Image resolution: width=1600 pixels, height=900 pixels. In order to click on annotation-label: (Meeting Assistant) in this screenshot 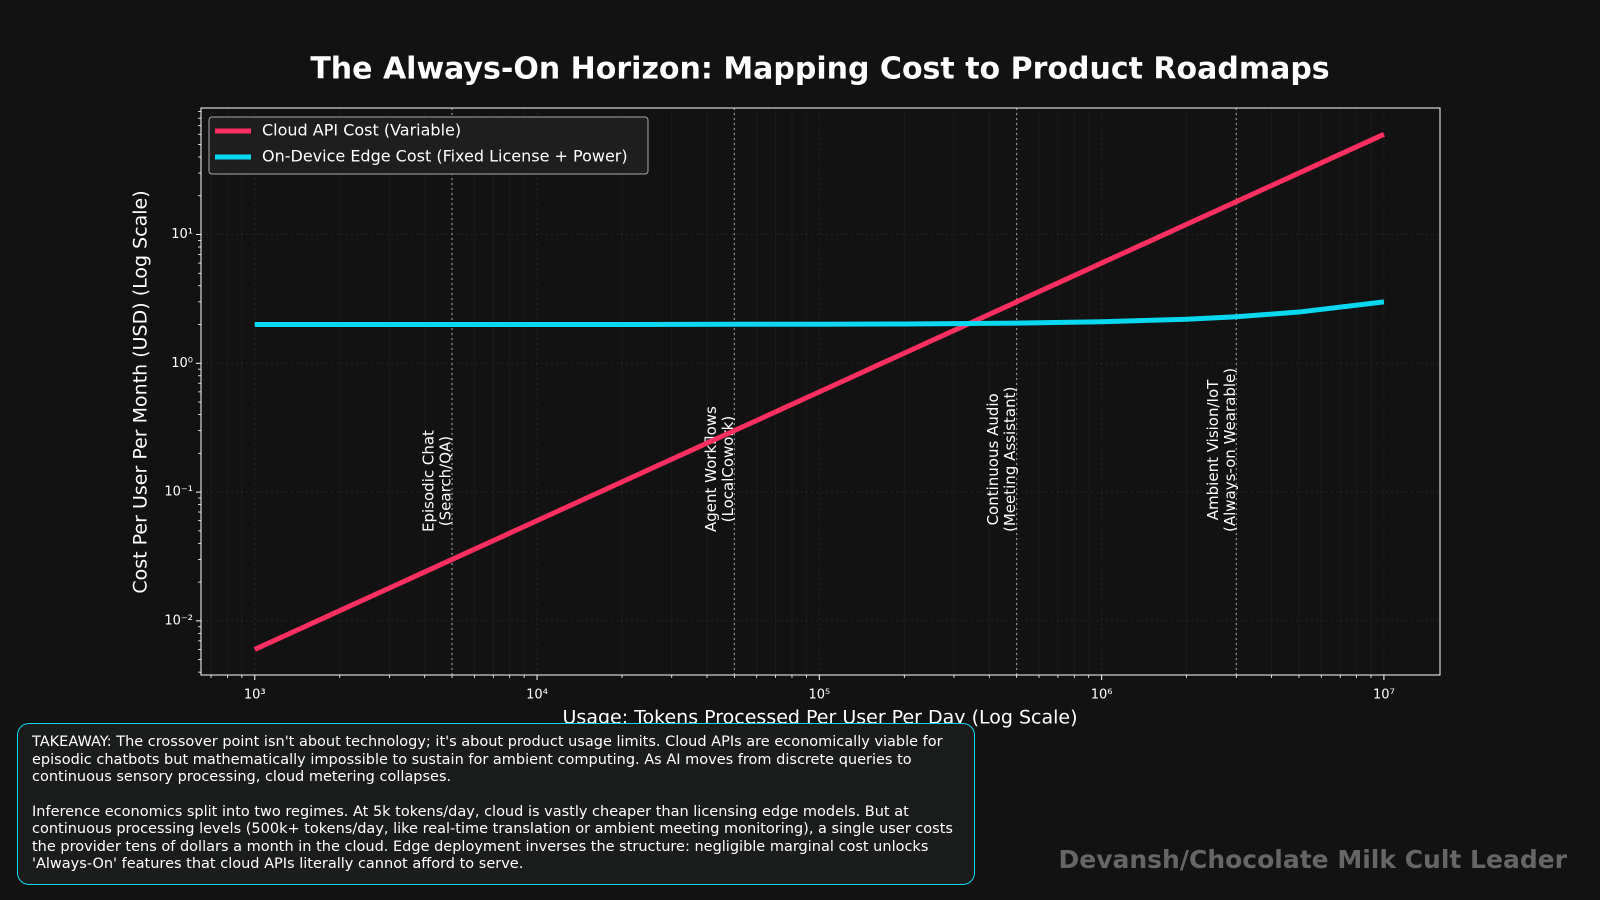, I will do `click(1010, 459)`.